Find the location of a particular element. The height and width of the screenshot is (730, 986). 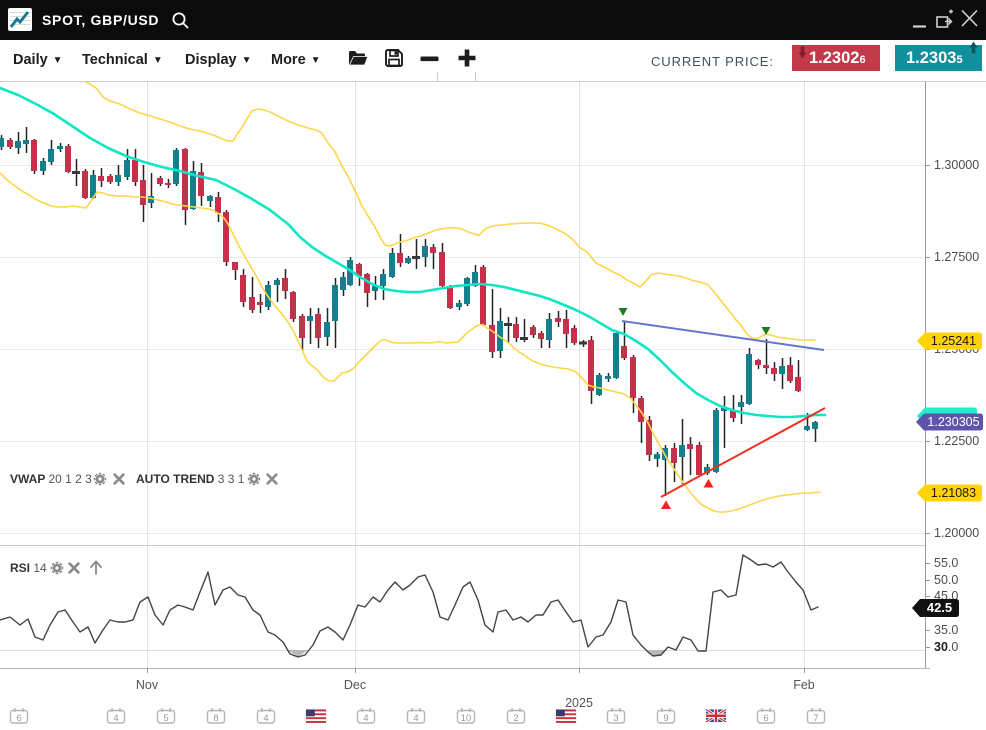

svg-text: 35.0 is located at coordinates (946, 630).